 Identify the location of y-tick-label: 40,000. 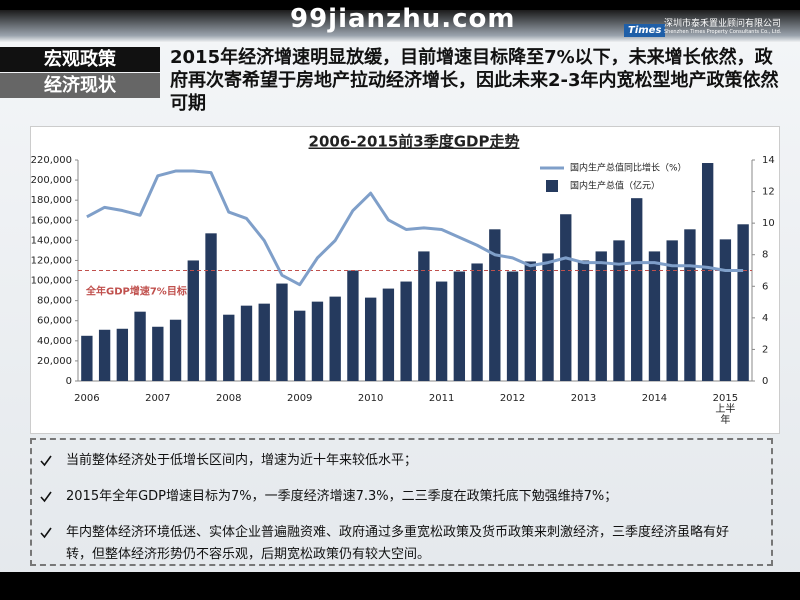
(54, 341).